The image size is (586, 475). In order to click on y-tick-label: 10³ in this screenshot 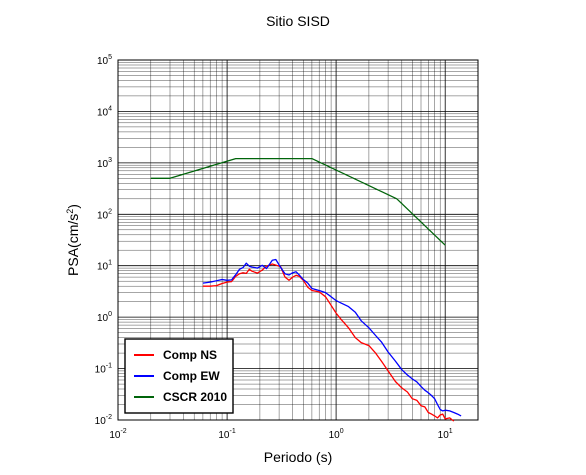, I will do `click(104, 163)`.